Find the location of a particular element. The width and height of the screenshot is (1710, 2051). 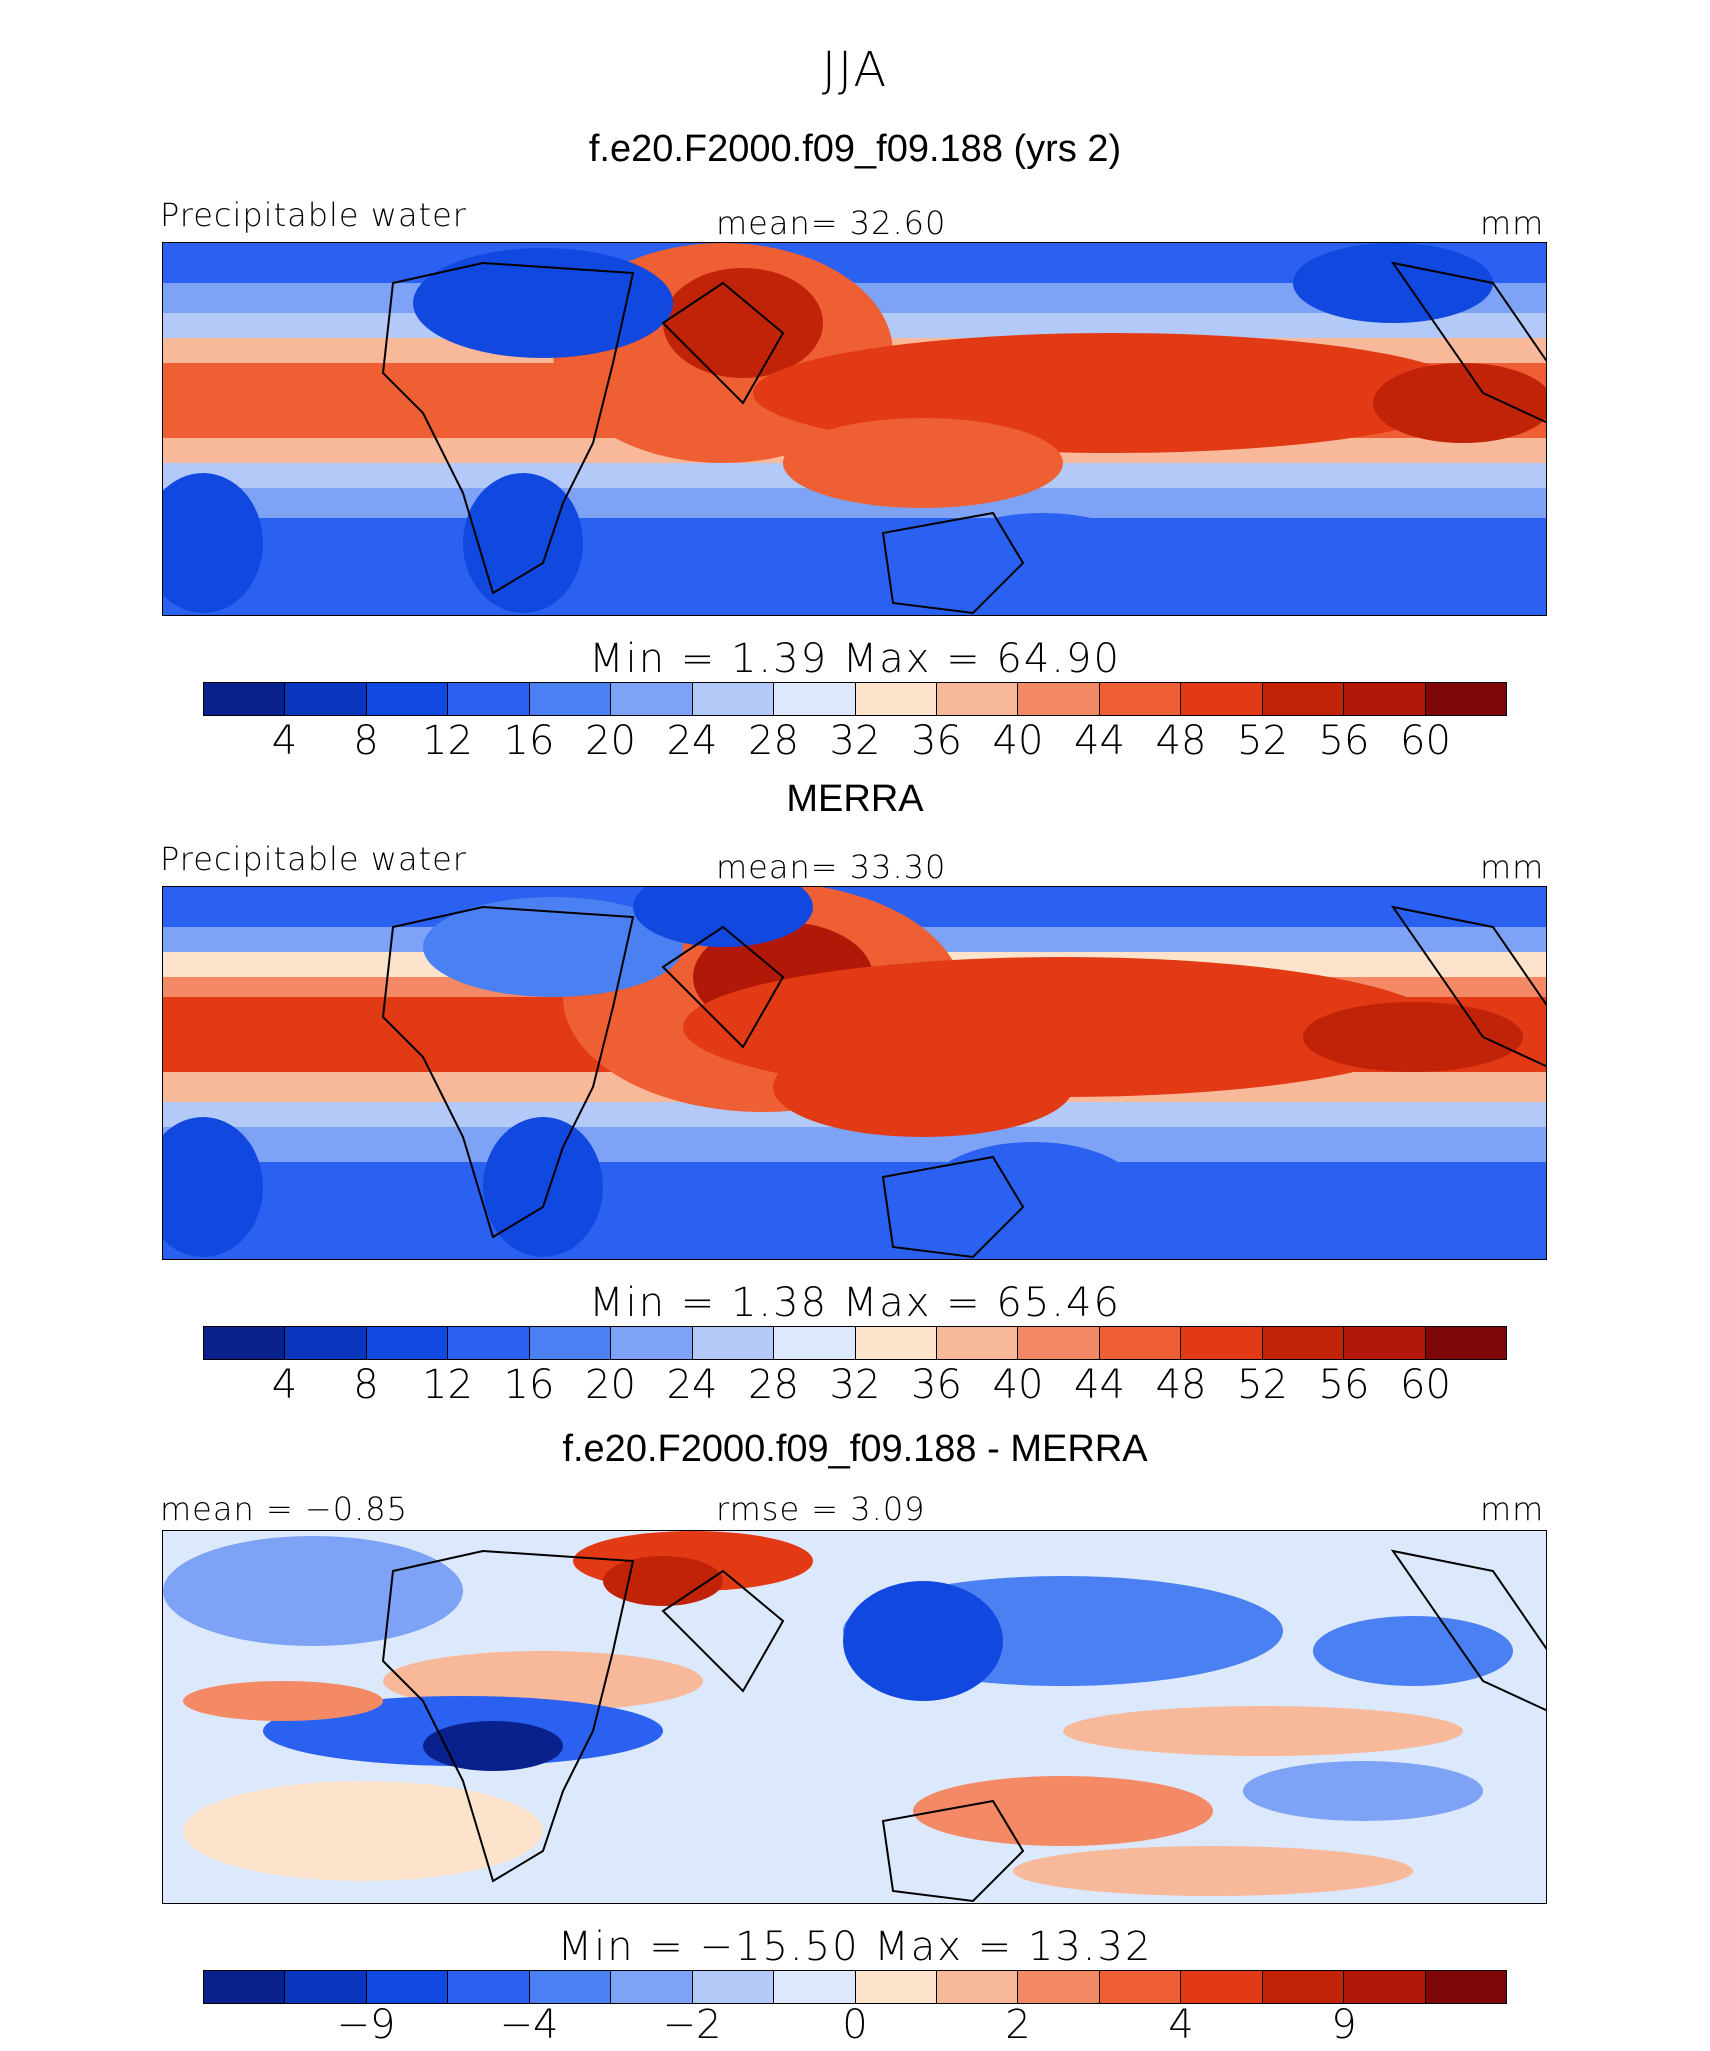

panel-3-minmax: Min = −15.50 Max = 13.32 is located at coordinates (855, 1947).